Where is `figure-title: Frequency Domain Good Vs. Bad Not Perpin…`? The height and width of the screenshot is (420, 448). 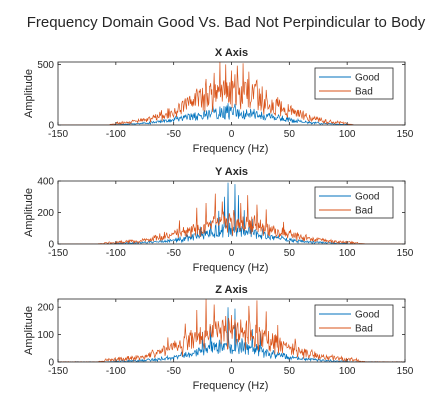 figure-title: Frequency Domain Good Vs. Bad Not Perpin… is located at coordinates (226, 22).